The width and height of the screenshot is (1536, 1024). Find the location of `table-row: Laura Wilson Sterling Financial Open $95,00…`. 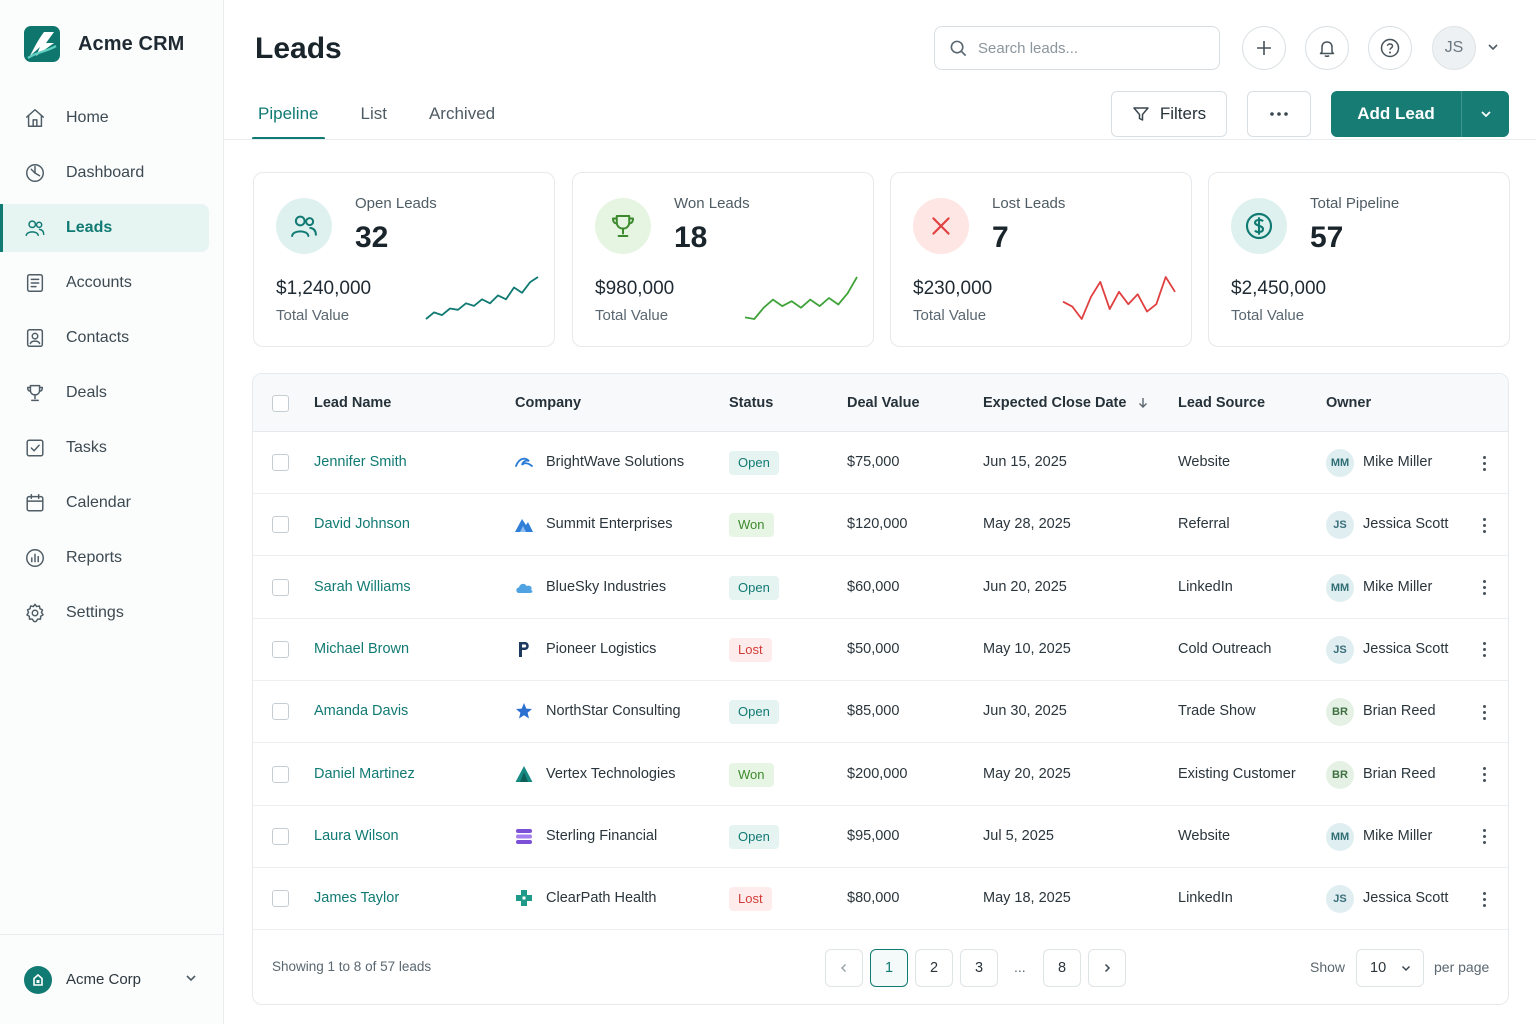

table-row: Laura Wilson Sterling Financial Open $95,00… is located at coordinates (880, 837).